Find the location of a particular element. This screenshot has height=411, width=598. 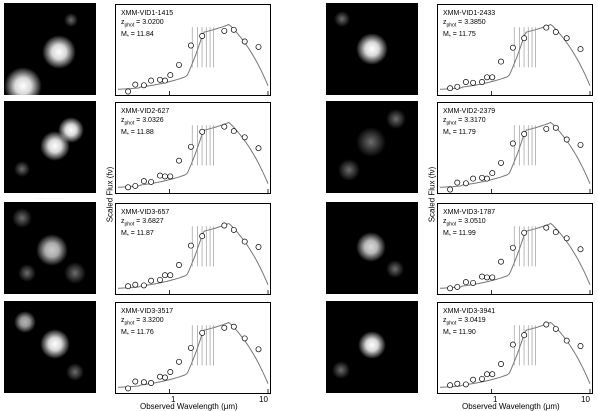

zphot-label: zphot = 3.3850 is located at coordinates (464, 24).